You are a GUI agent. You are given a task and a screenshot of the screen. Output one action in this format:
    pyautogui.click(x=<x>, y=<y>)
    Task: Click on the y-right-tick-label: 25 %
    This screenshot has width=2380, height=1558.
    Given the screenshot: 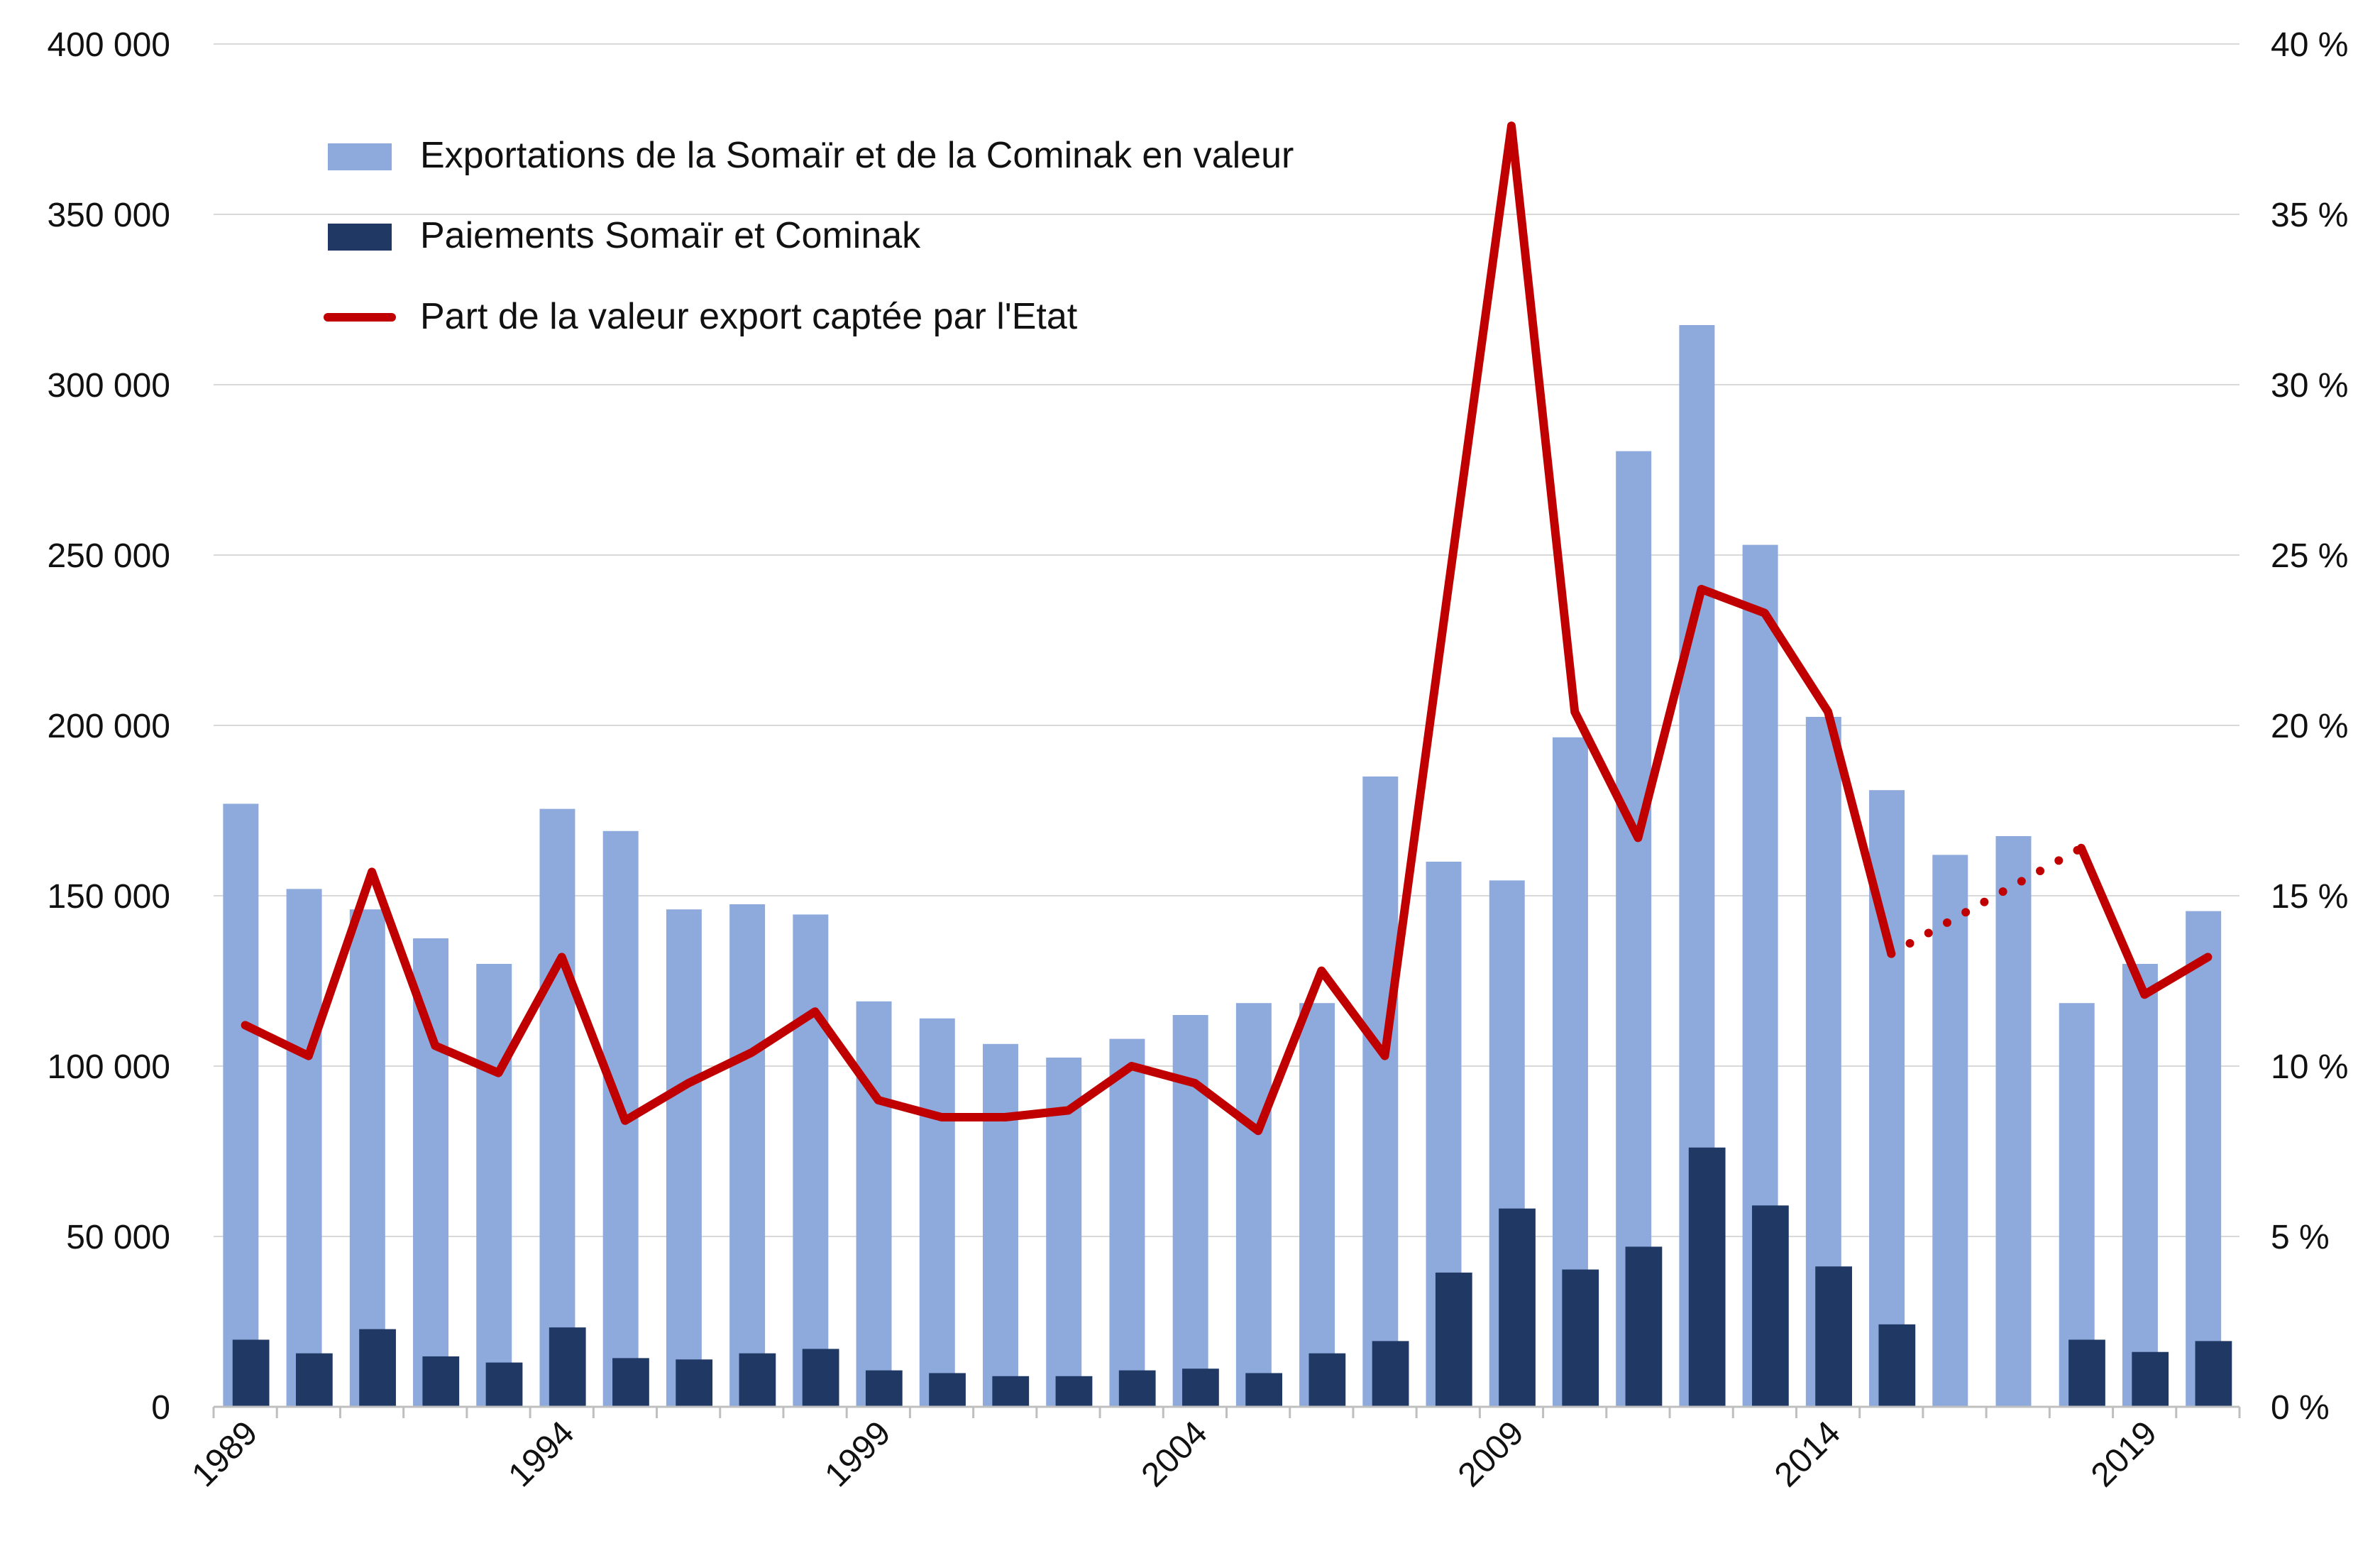 What is the action you would take?
    pyautogui.click(x=2310, y=556)
    